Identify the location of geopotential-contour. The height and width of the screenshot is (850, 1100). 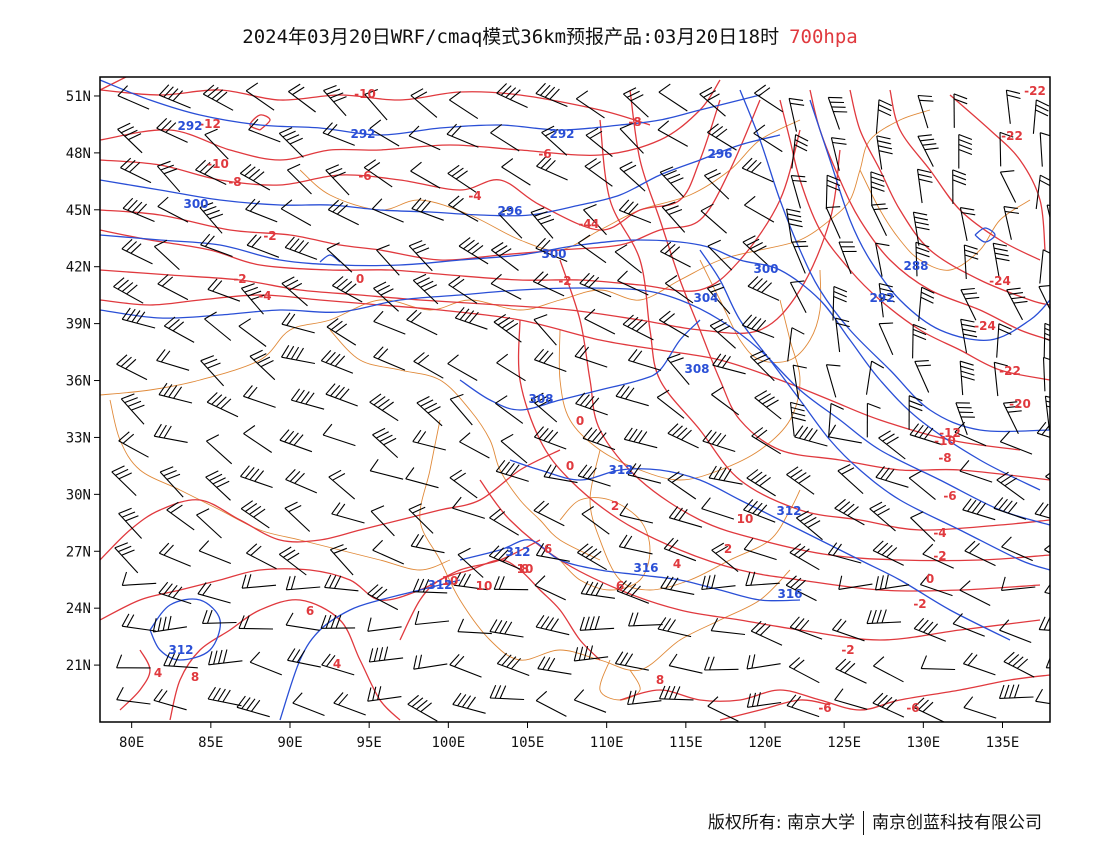
(929, 220).